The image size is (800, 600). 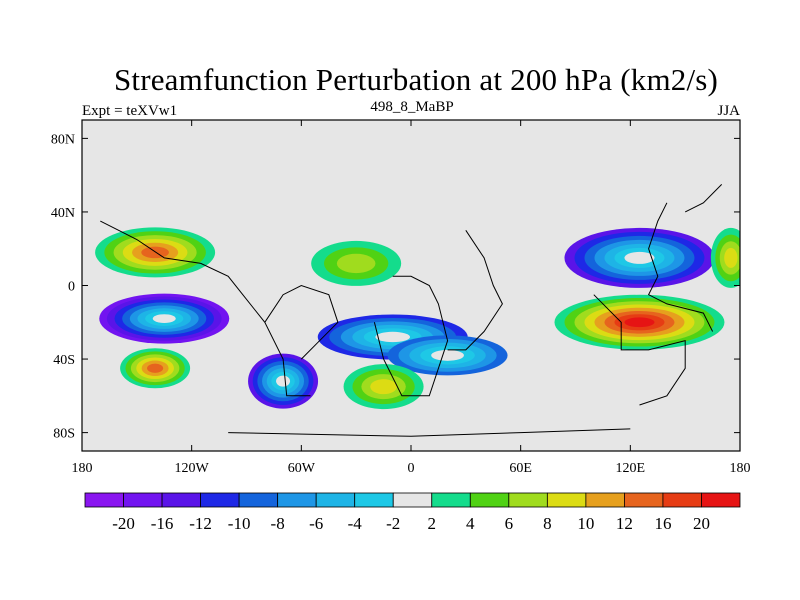 I want to click on colorbar-label: 20, so click(x=701, y=523).